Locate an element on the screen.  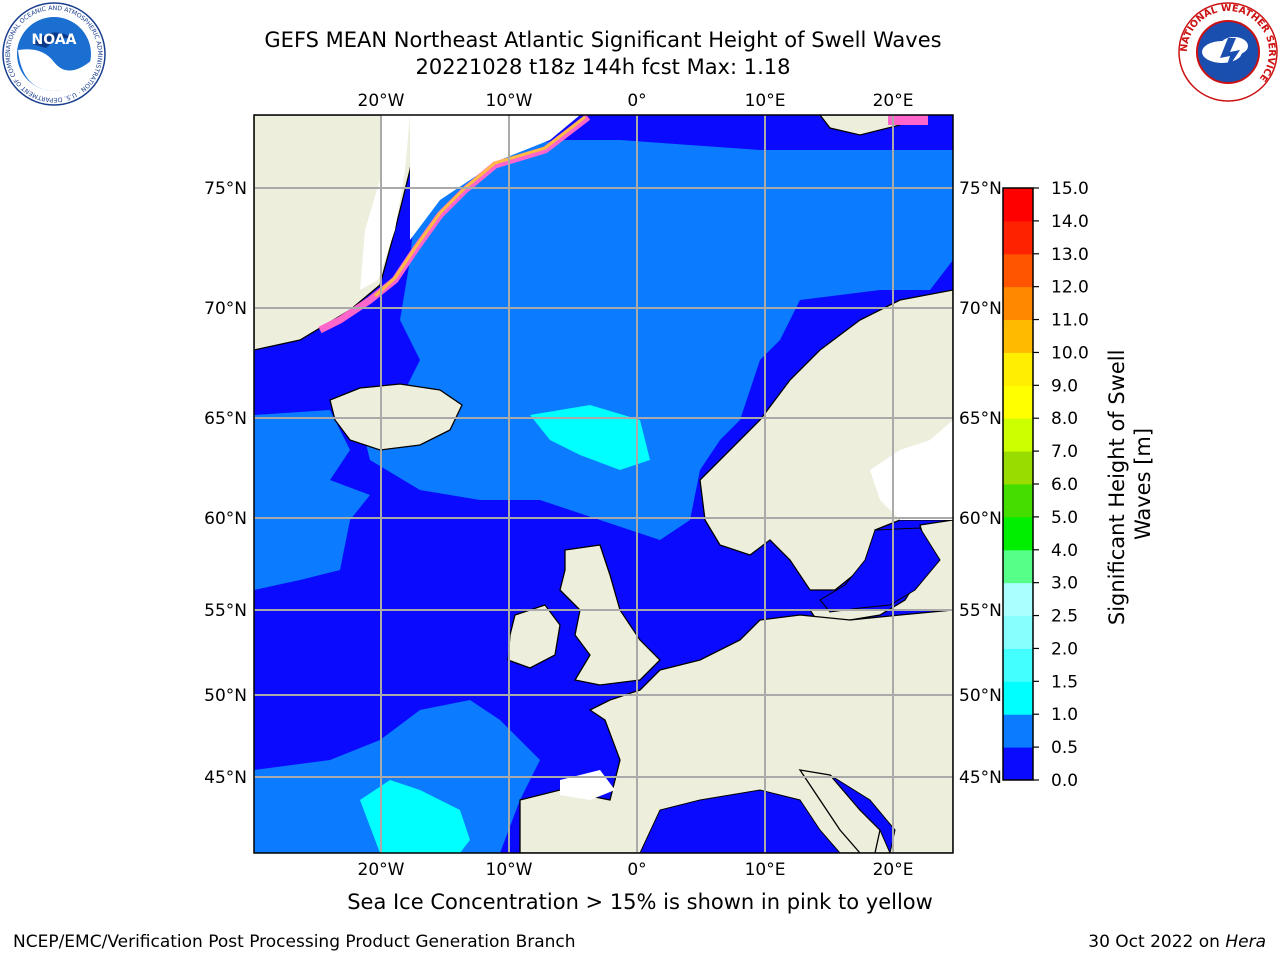
colorbar-tick-label: 9.0 is located at coordinates (1064, 386).